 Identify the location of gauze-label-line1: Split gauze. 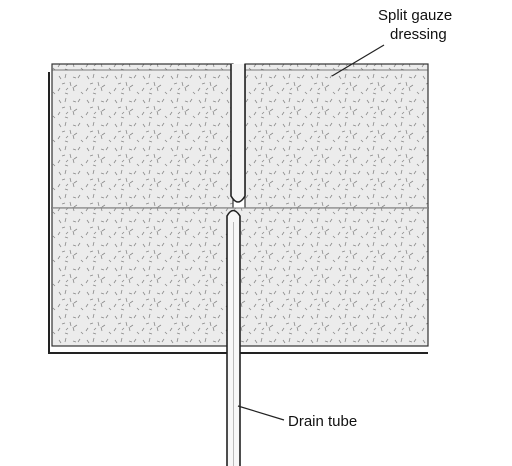
(415, 15).